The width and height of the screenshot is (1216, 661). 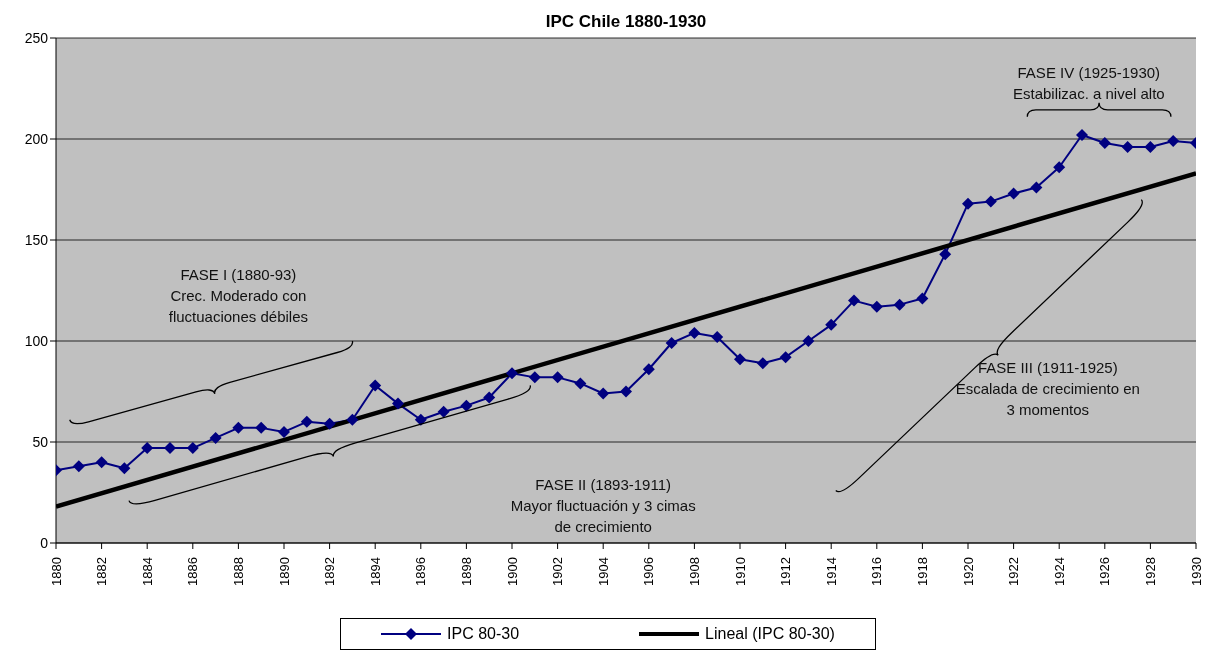 What do you see at coordinates (421, 571) in the screenshot?
I see `x-tick-label: 1896` at bounding box center [421, 571].